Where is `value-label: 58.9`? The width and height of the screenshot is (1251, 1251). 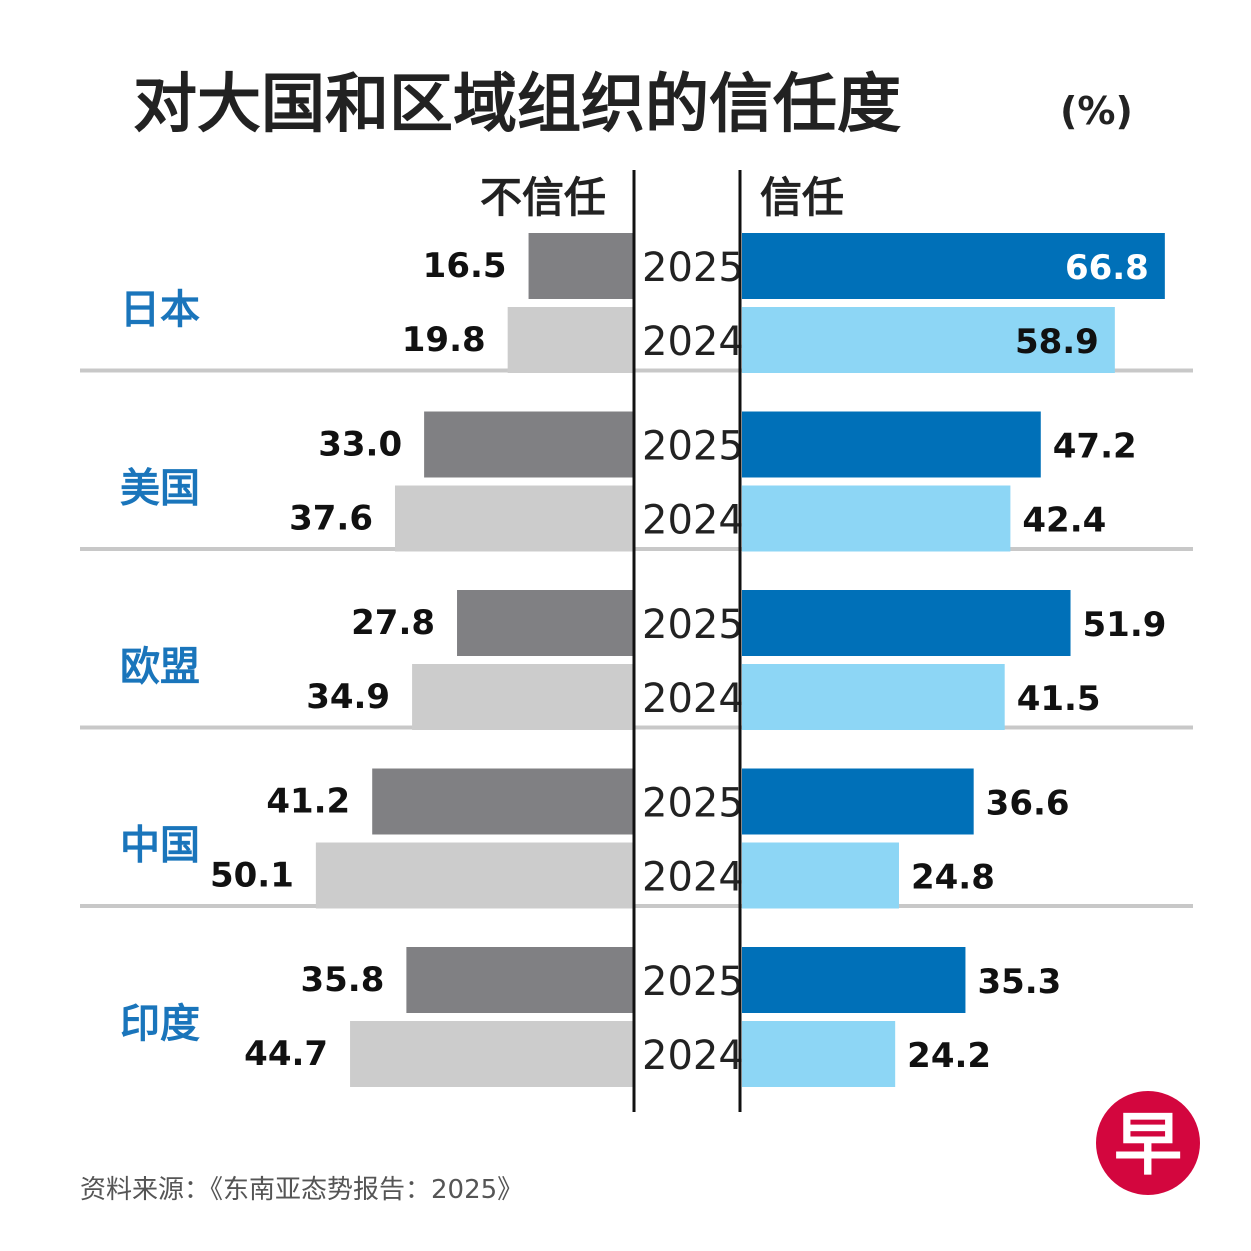
value-label: 58.9 is located at coordinates (1057, 342).